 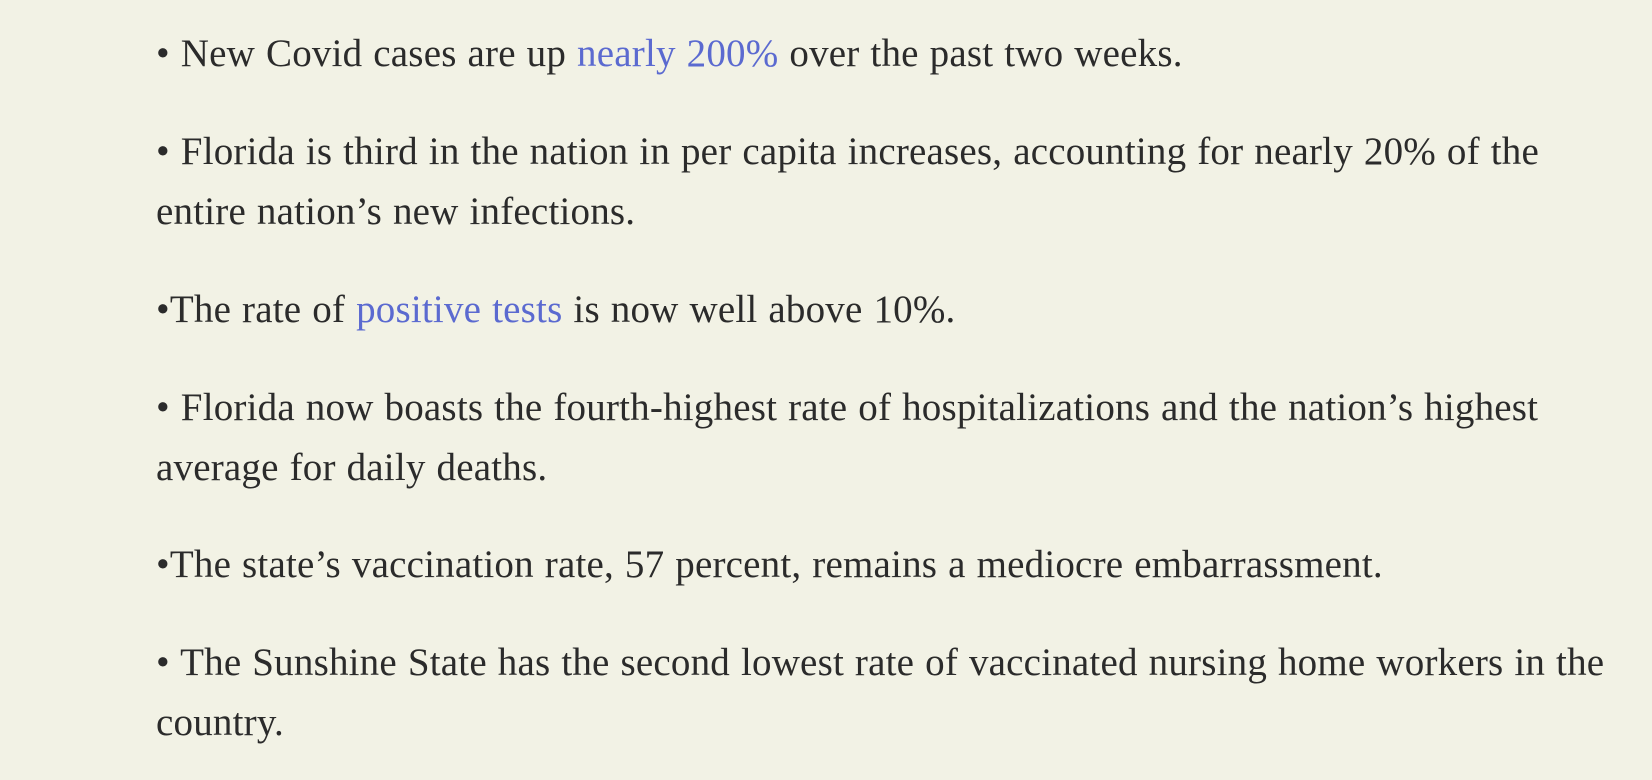 What do you see at coordinates (759, 309) in the screenshot?
I see `bullet-text-after: is now well above 10%.` at bounding box center [759, 309].